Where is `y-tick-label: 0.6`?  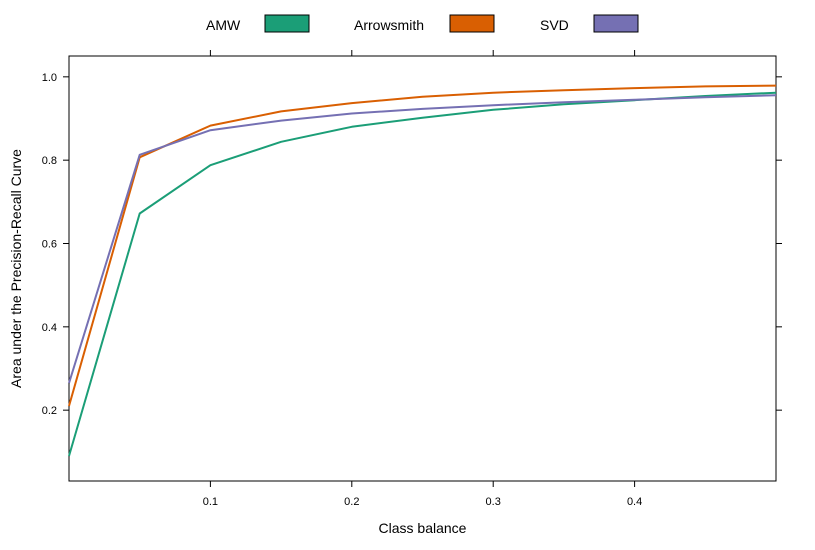 y-tick-label: 0.6 is located at coordinates (49, 245).